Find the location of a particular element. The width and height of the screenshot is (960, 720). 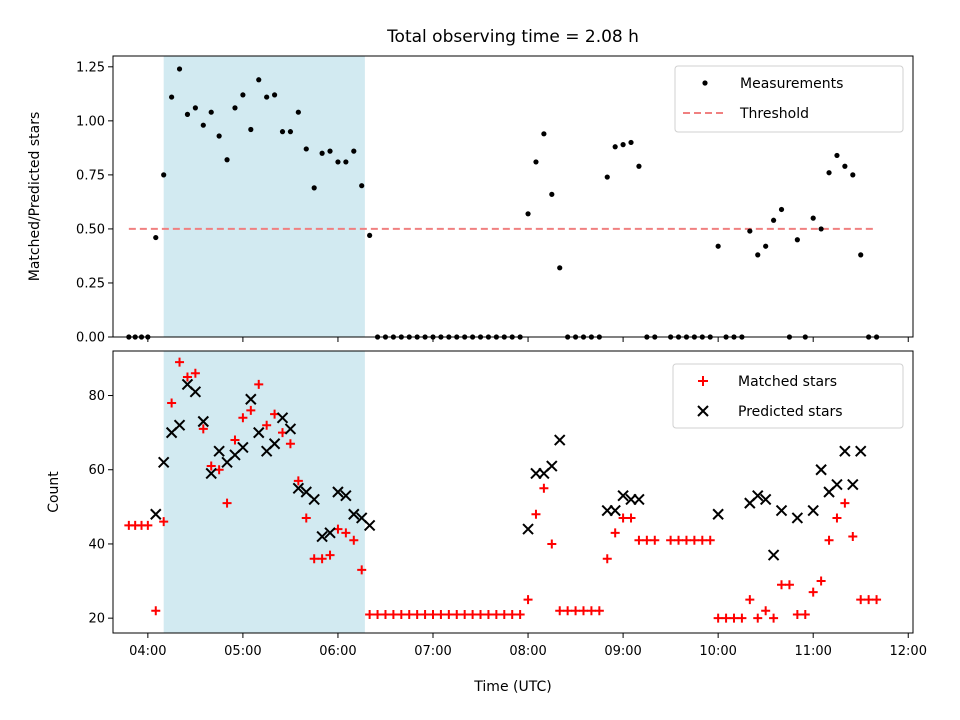

legend-box is located at coordinates (789, 99).